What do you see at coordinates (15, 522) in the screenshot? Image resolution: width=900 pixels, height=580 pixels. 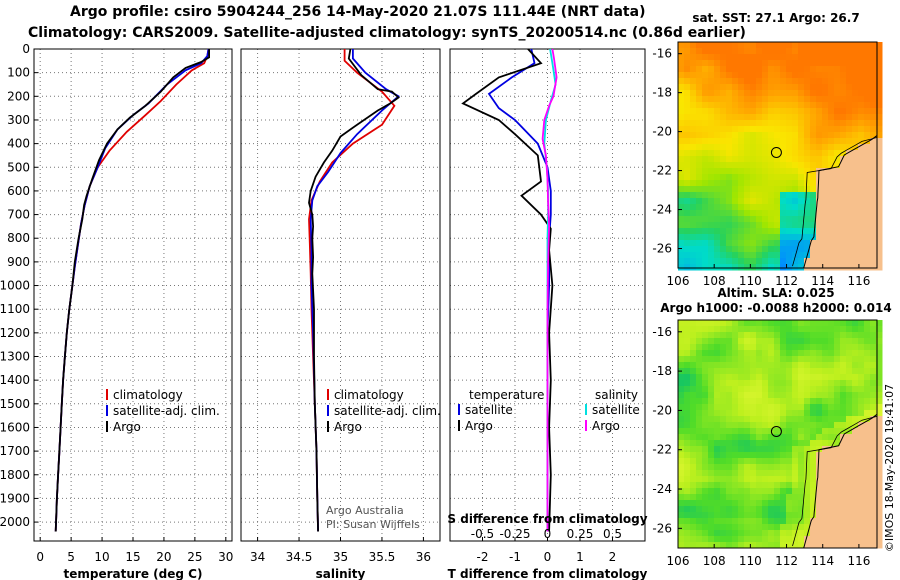 I see `depth-tick-label: 2000` at bounding box center [15, 522].